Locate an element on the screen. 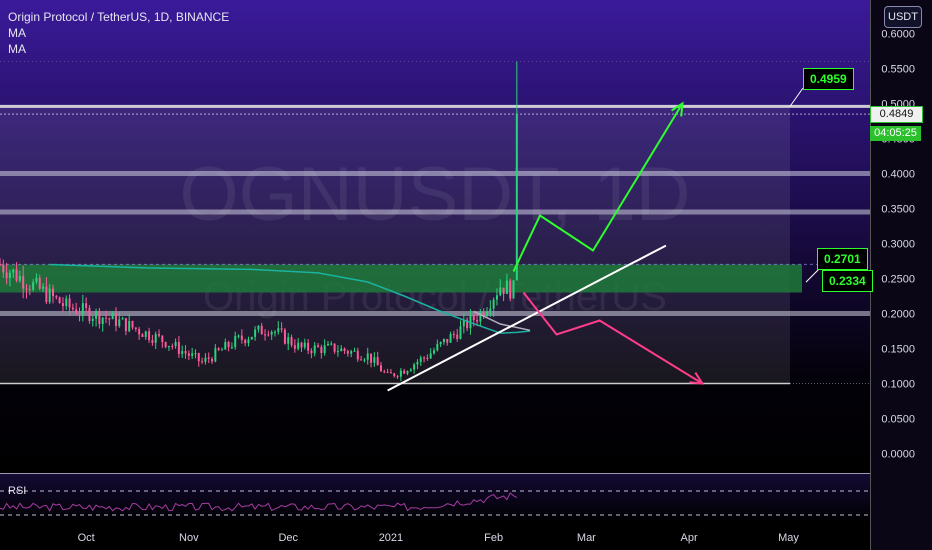  bullish-projection-path is located at coordinates (598, 187).